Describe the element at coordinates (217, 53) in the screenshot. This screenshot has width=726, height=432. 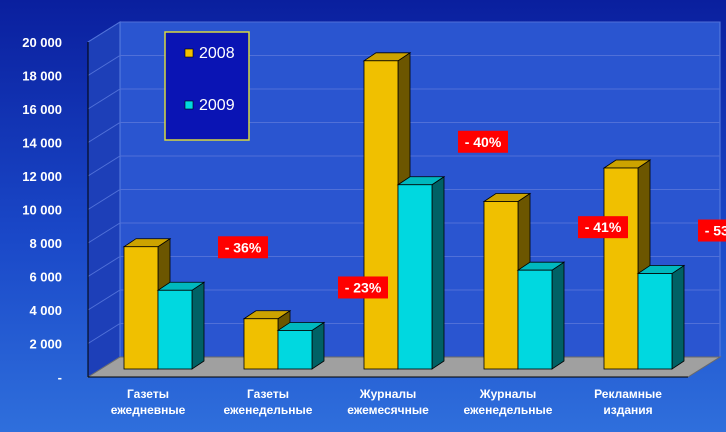
I see `legend-label: 2008` at that location.